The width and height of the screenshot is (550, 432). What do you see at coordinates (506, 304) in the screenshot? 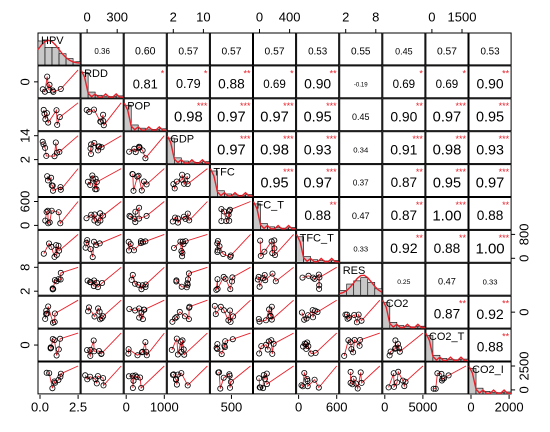
I see `significance-stars: **` at bounding box center [506, 304].